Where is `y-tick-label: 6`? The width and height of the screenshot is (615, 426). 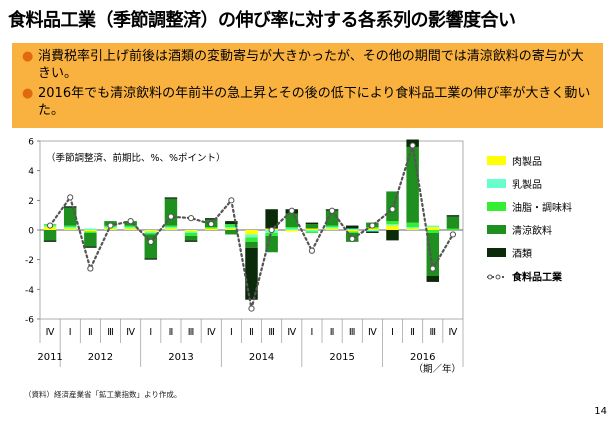
y-tick-label: 6 is located at coordinates (31, 143).